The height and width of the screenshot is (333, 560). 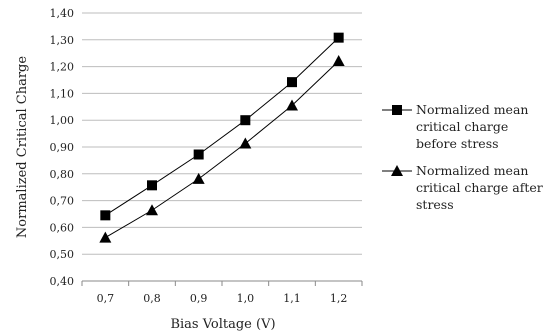 What do you see at coordinates (62, 254) in the screenshot?
I see `y-tick-label: 0,50` at bounding box center [62, 254].